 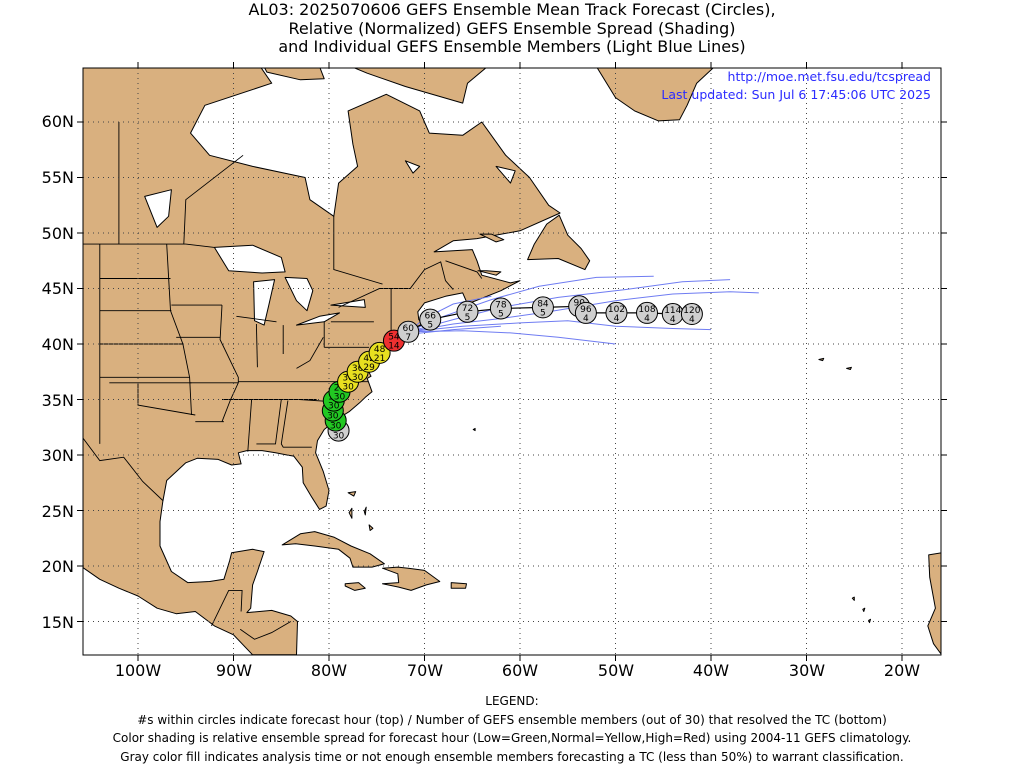 What do you see at coordinates (425, 670) in the screenshot?
I see `lon-tick-label: 70W` at bounding box center [425, 670].